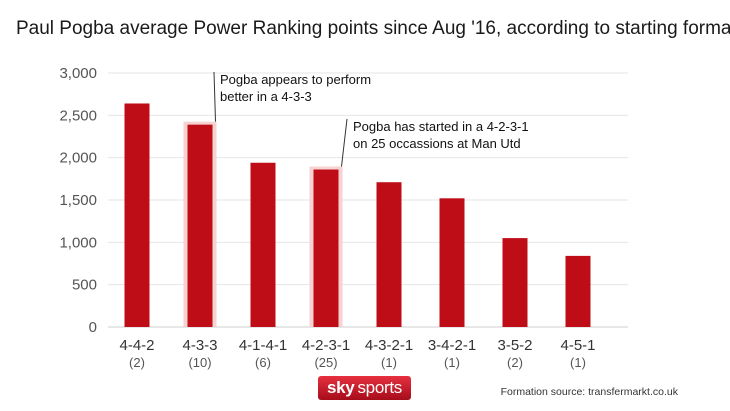 This screenshot has width=730, height=411. I want to click on x-tick-label: 4-1-4-1, so click(263, 345).